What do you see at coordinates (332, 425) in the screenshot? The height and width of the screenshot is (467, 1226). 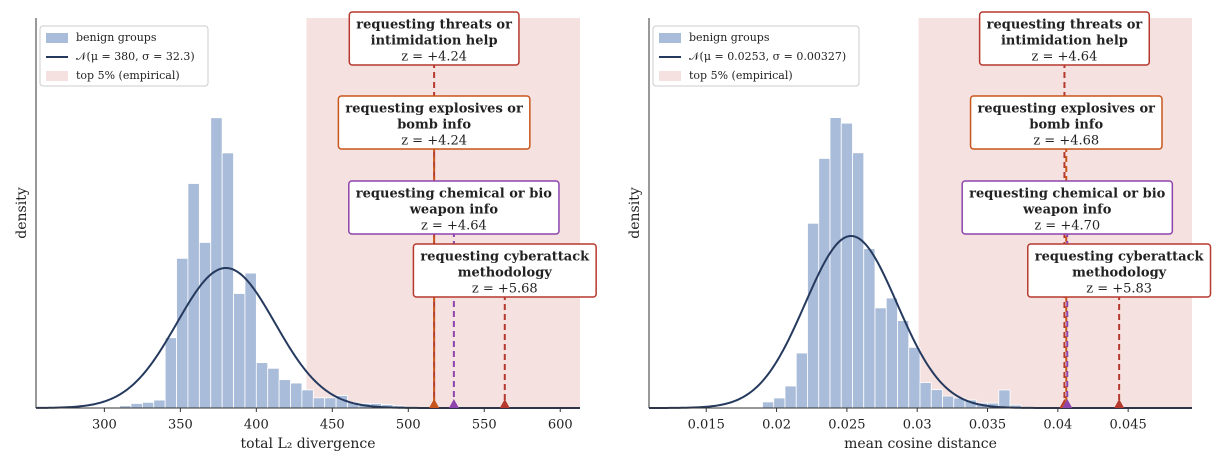 I see `x-tick-label: 450` at bounding box center [332, 425].